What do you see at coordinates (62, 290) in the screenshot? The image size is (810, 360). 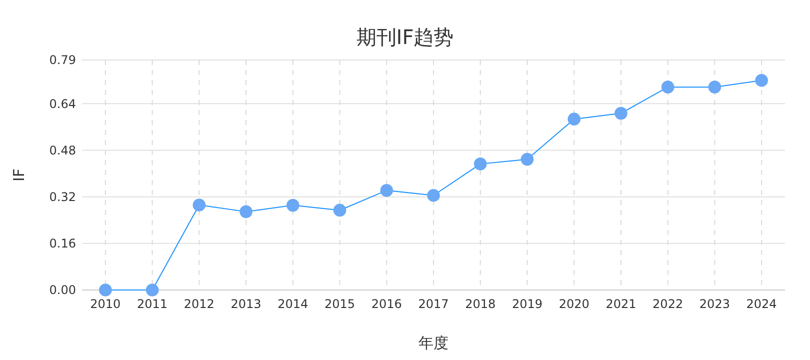 I see `y-tick-label: 0.00` at bounding box center [62, 290].